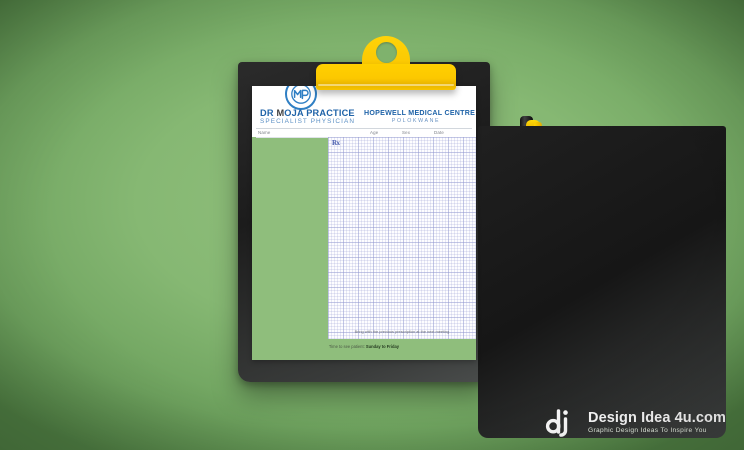  I want to click on pad-bottom-color-panel, so click(364, 349).